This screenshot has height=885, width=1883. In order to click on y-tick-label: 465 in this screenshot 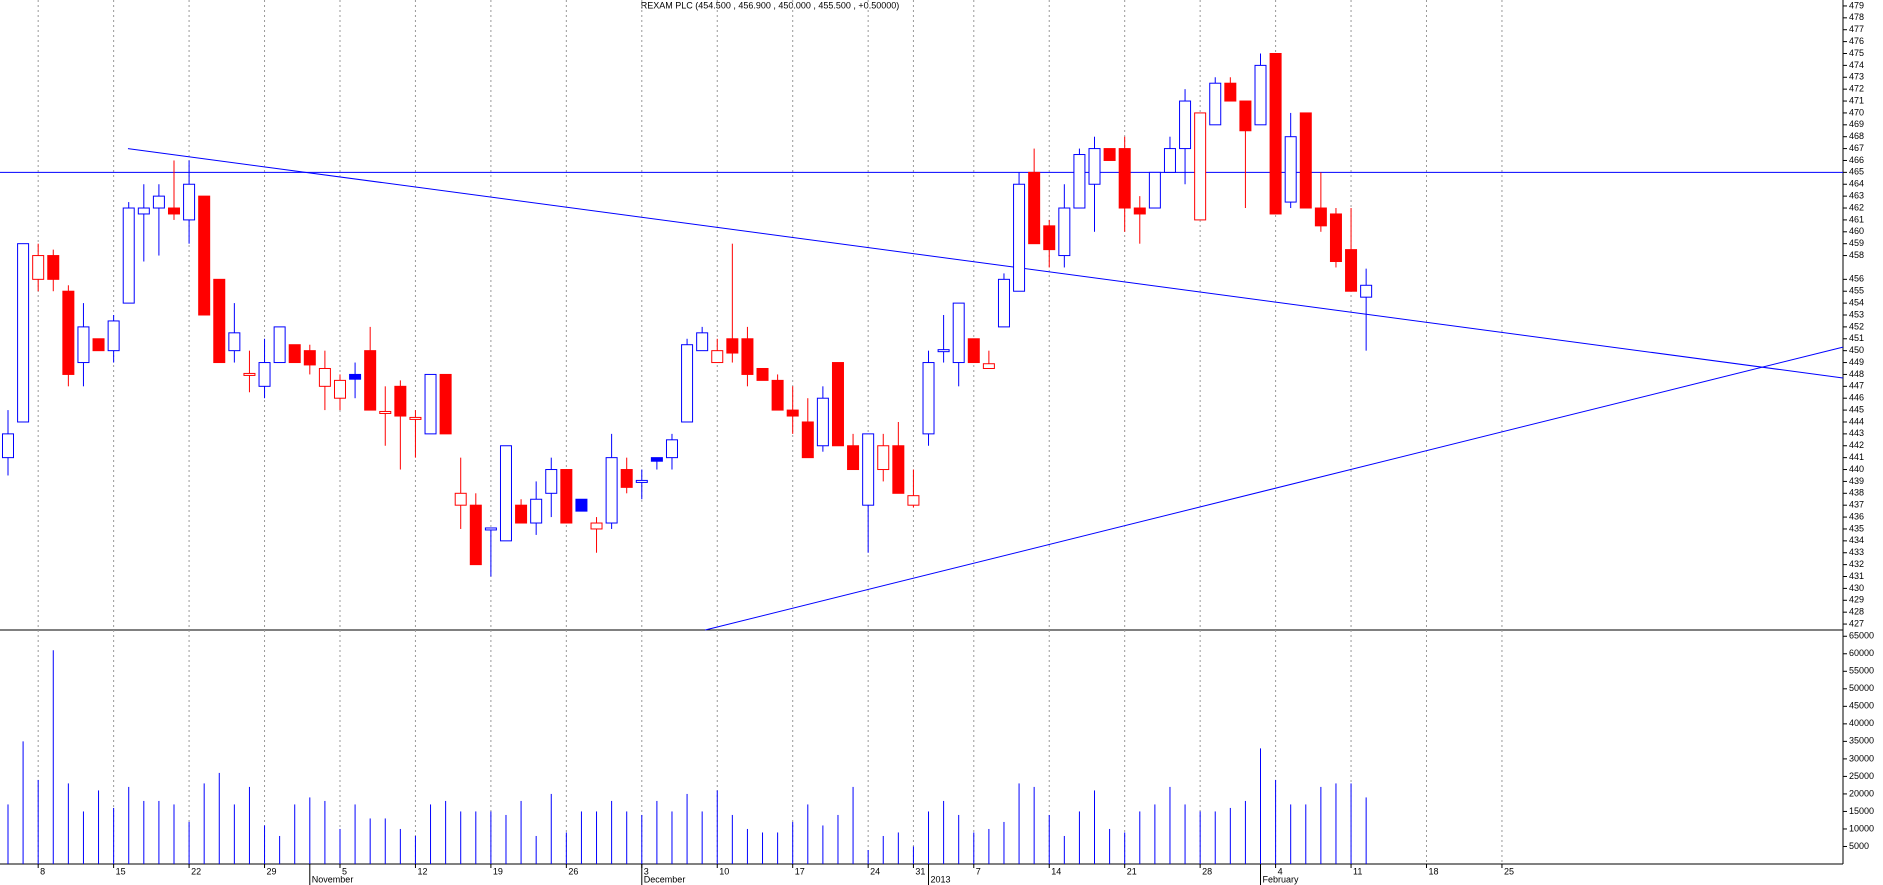, I will do `click(1856, 172)`.